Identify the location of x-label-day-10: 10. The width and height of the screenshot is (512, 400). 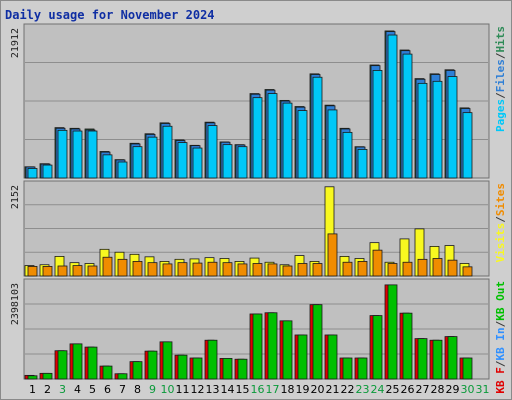
(168, 389).